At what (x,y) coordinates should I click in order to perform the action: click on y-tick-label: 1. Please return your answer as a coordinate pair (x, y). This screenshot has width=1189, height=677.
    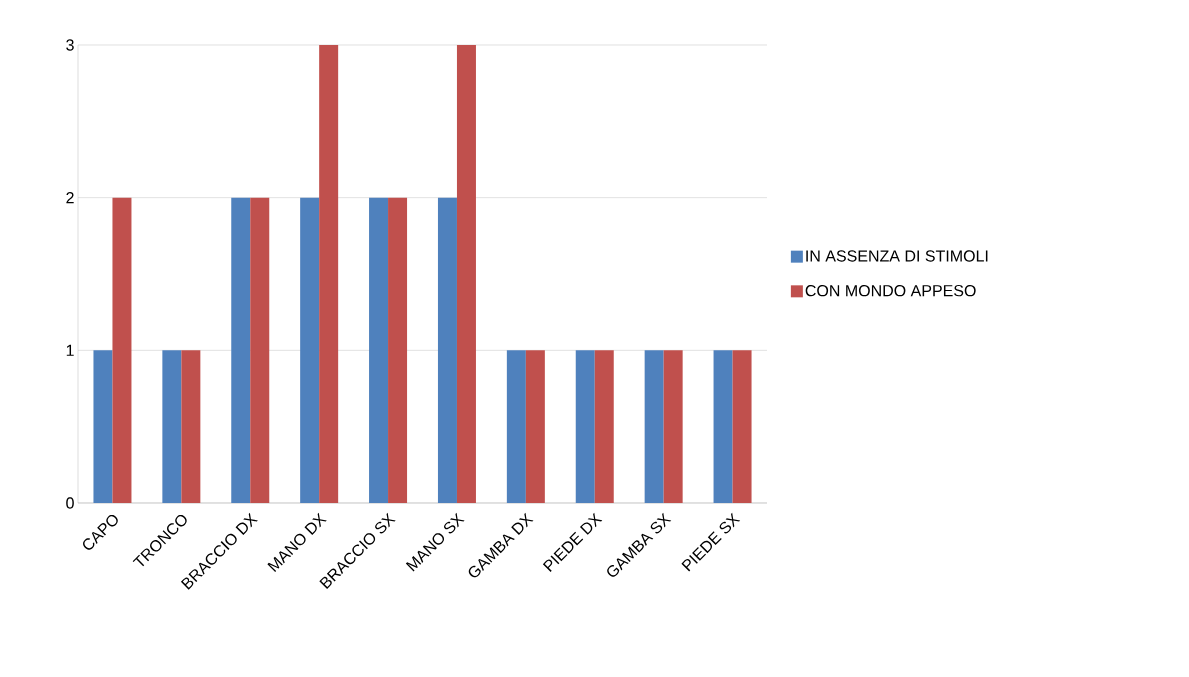
    Looking at the image, I should click on (70, 350).